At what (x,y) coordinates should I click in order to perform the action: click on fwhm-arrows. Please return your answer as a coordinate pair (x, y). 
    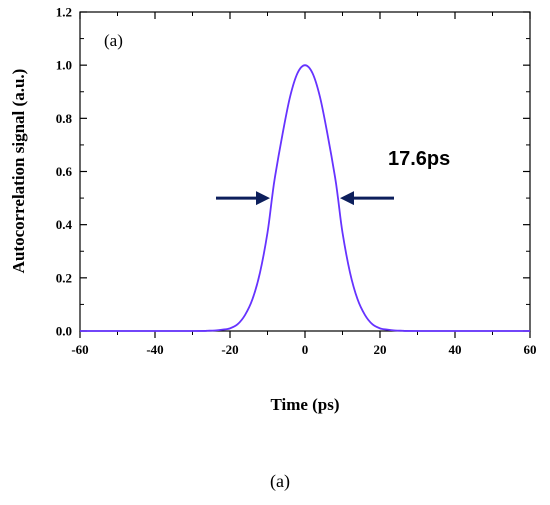
    Looking at the image, I should click on (305, 198).